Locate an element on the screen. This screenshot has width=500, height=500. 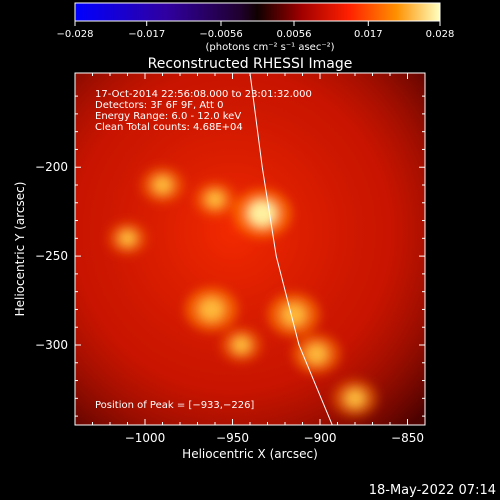
x-tick-label: −950 is located at coordinates (232, 438).